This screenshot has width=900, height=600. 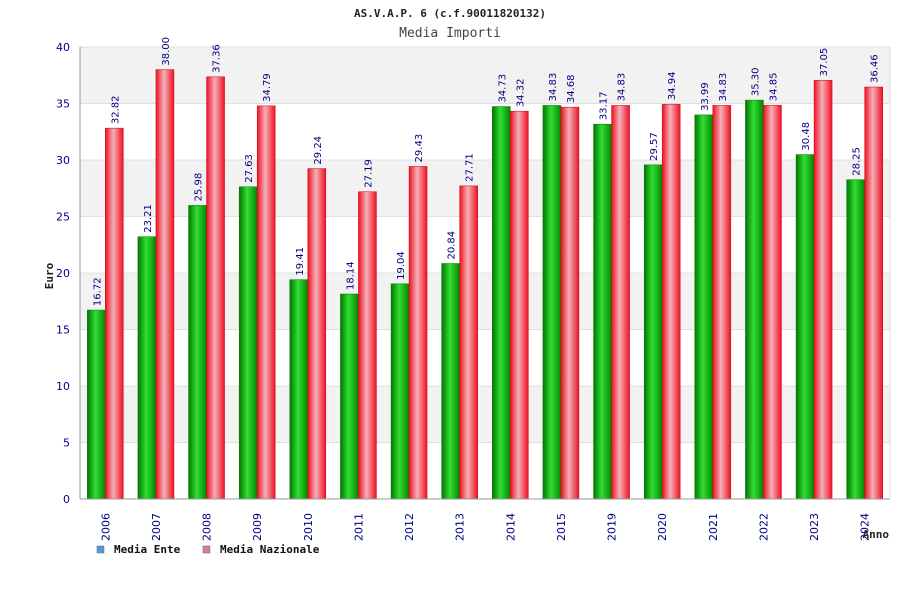 What do you see at coordinates (501, 303) in the screenshot?
I see `bar-media-ente-2014` at bounding box center [501, 303].